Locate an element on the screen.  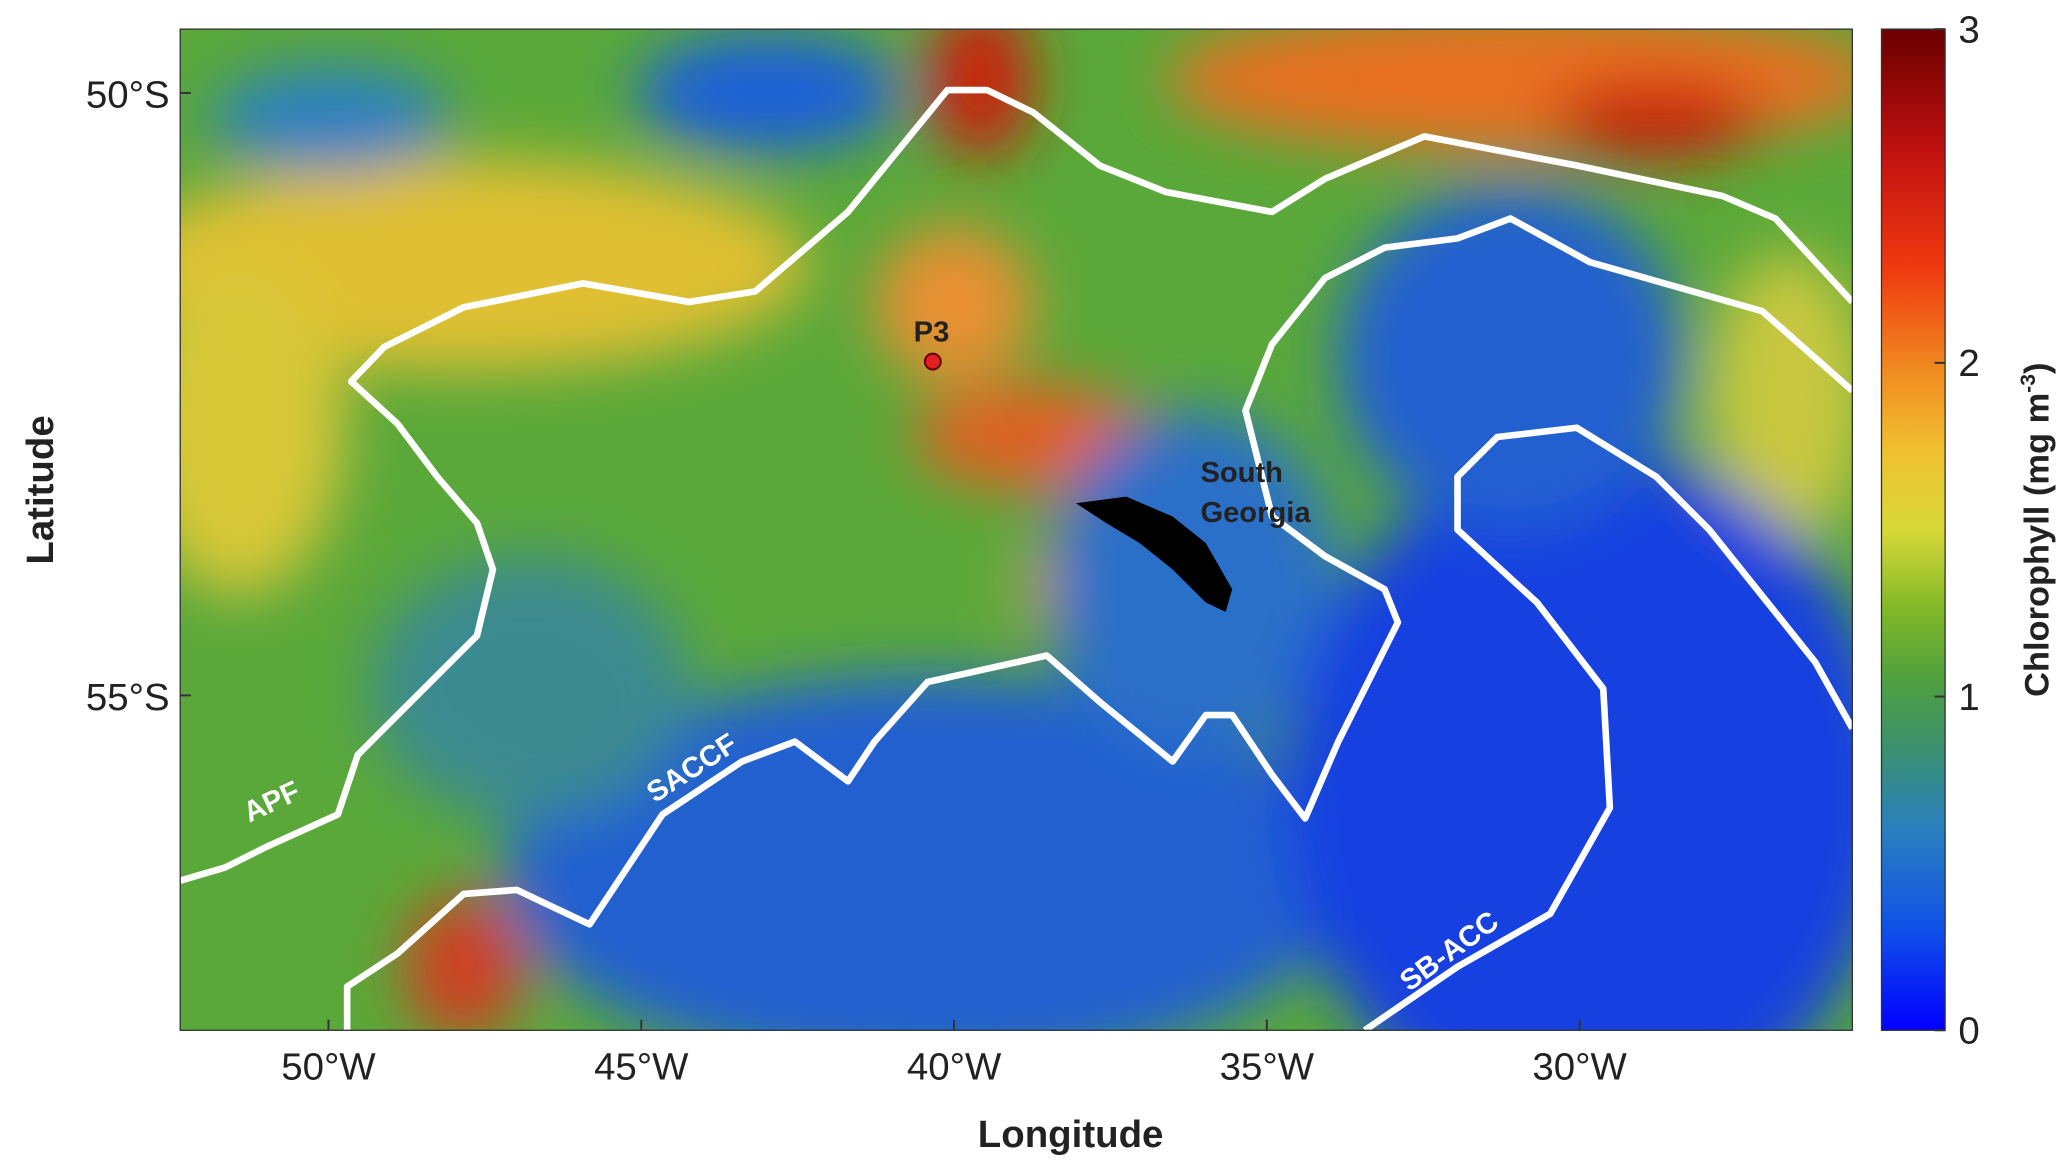
colorbar-tick-label: 3 is located at coordinates (1968, 29).